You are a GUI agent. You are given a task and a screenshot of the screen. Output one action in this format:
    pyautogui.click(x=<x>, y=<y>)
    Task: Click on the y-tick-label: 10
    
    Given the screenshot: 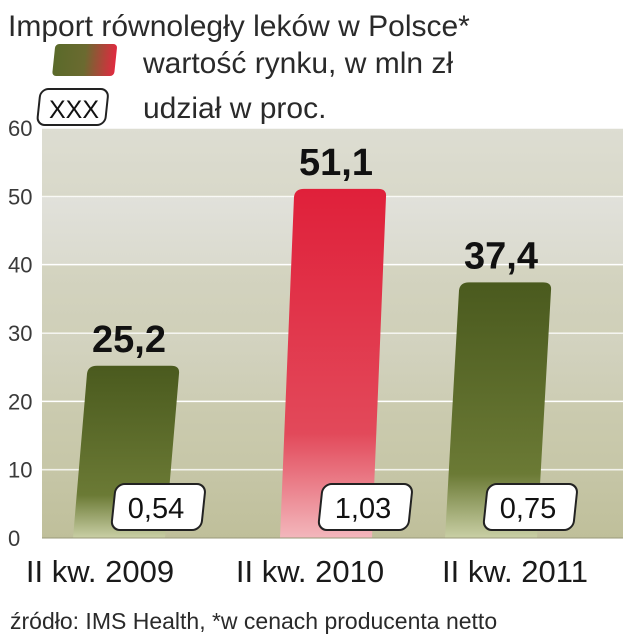 What is the action you would take?
    pyautogui.click(x=20, y=470)
    